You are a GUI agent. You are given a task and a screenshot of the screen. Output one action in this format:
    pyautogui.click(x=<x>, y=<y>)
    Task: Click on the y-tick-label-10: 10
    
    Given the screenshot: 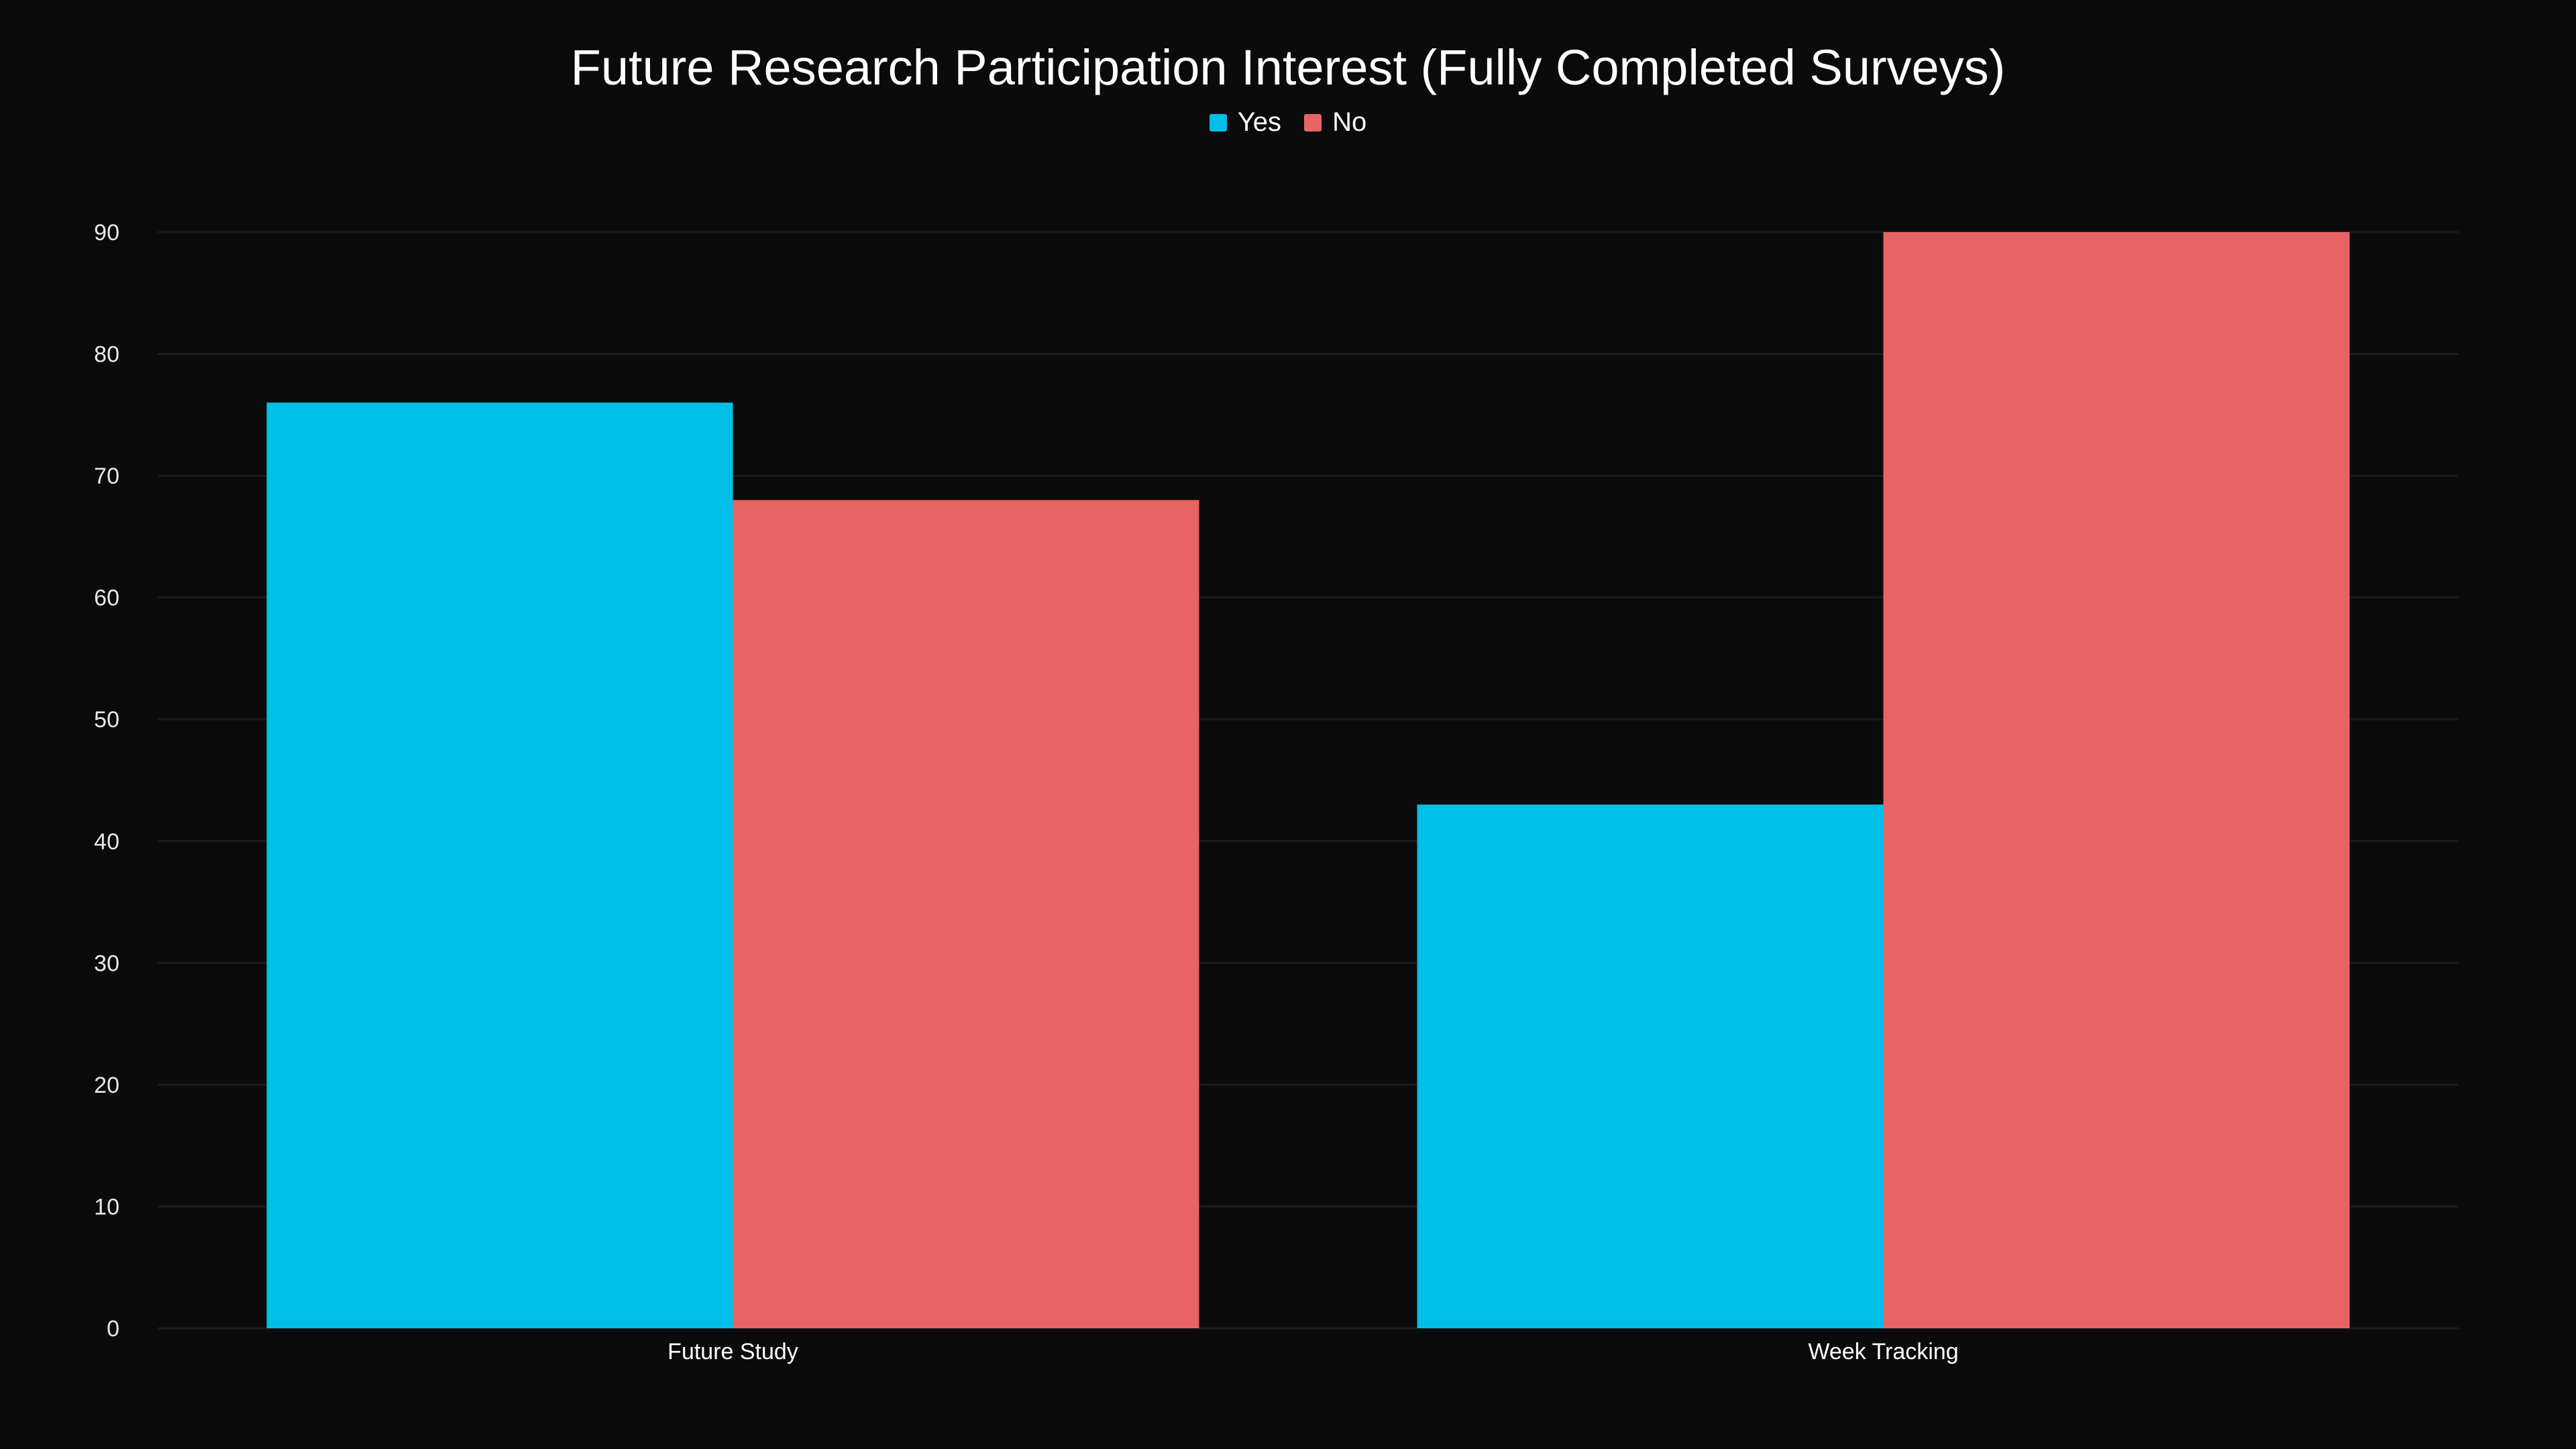 What is the action you would take?
    pyautogui.click(x=106, y=1207)
    